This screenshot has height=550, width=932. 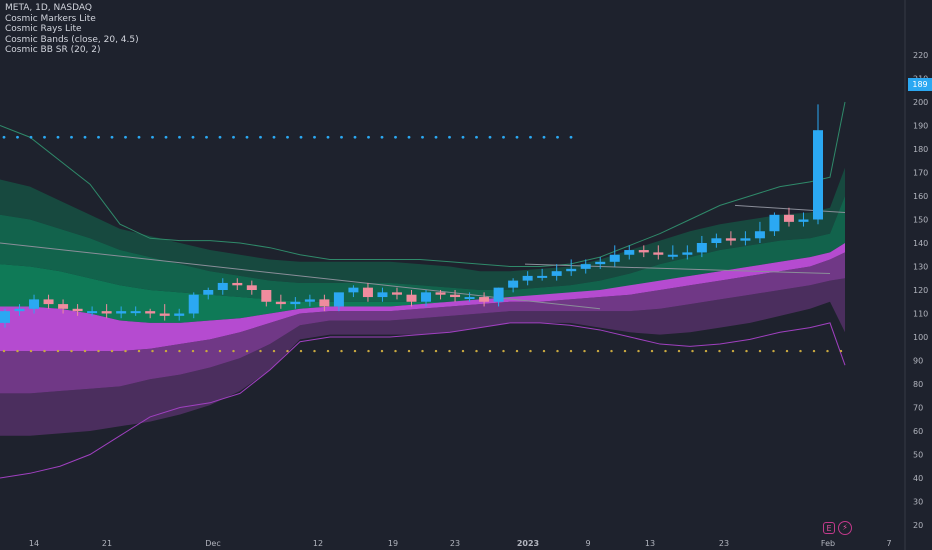 I want to click on legend-indicator-bands: Cosmic Bands (close, 20, 4.5), so click(x=72, y=39).